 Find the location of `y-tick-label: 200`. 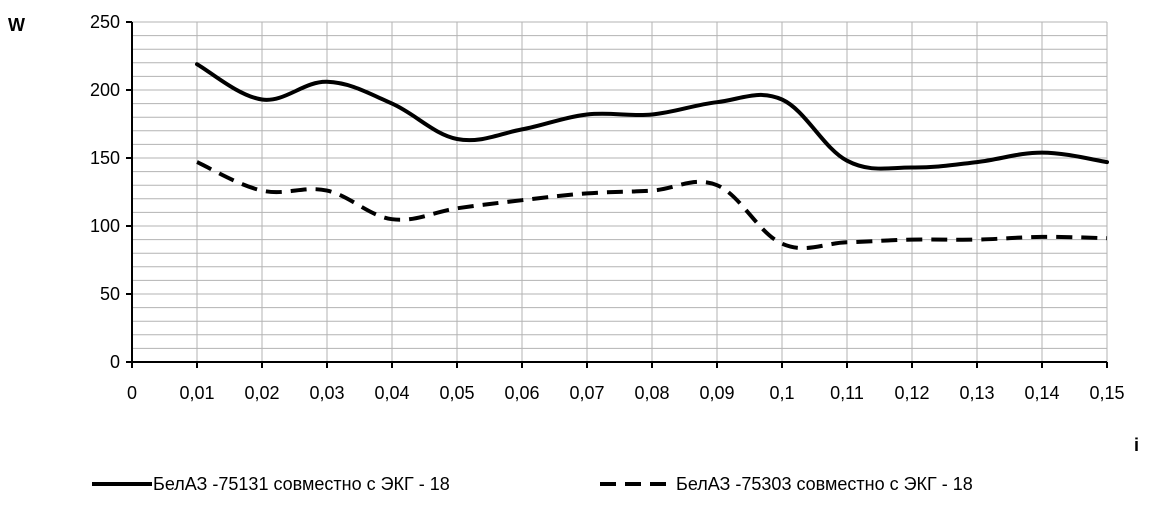

y-tick-label: 200 is located at coordinates (105, 90).